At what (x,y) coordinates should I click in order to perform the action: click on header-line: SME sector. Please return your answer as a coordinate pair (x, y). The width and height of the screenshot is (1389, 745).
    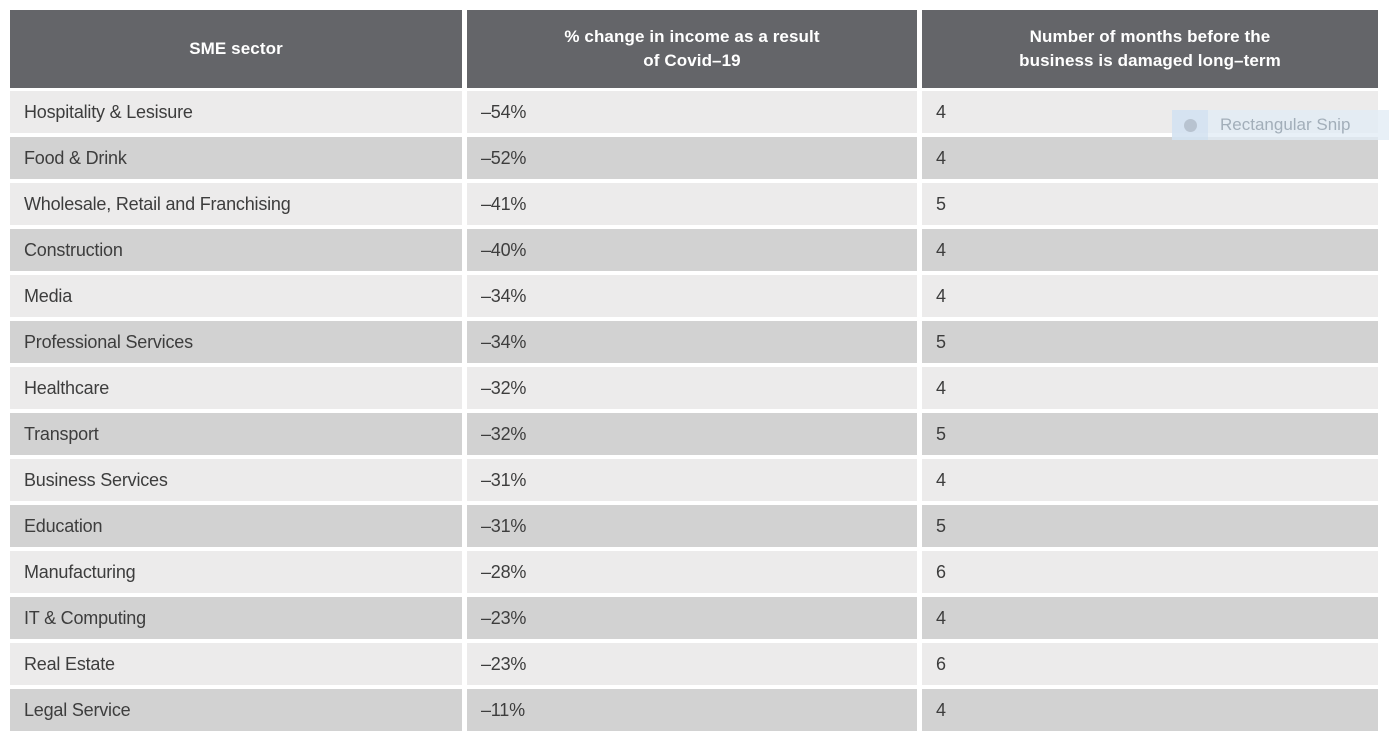
    Looking at the image, I should click on (236, 48).